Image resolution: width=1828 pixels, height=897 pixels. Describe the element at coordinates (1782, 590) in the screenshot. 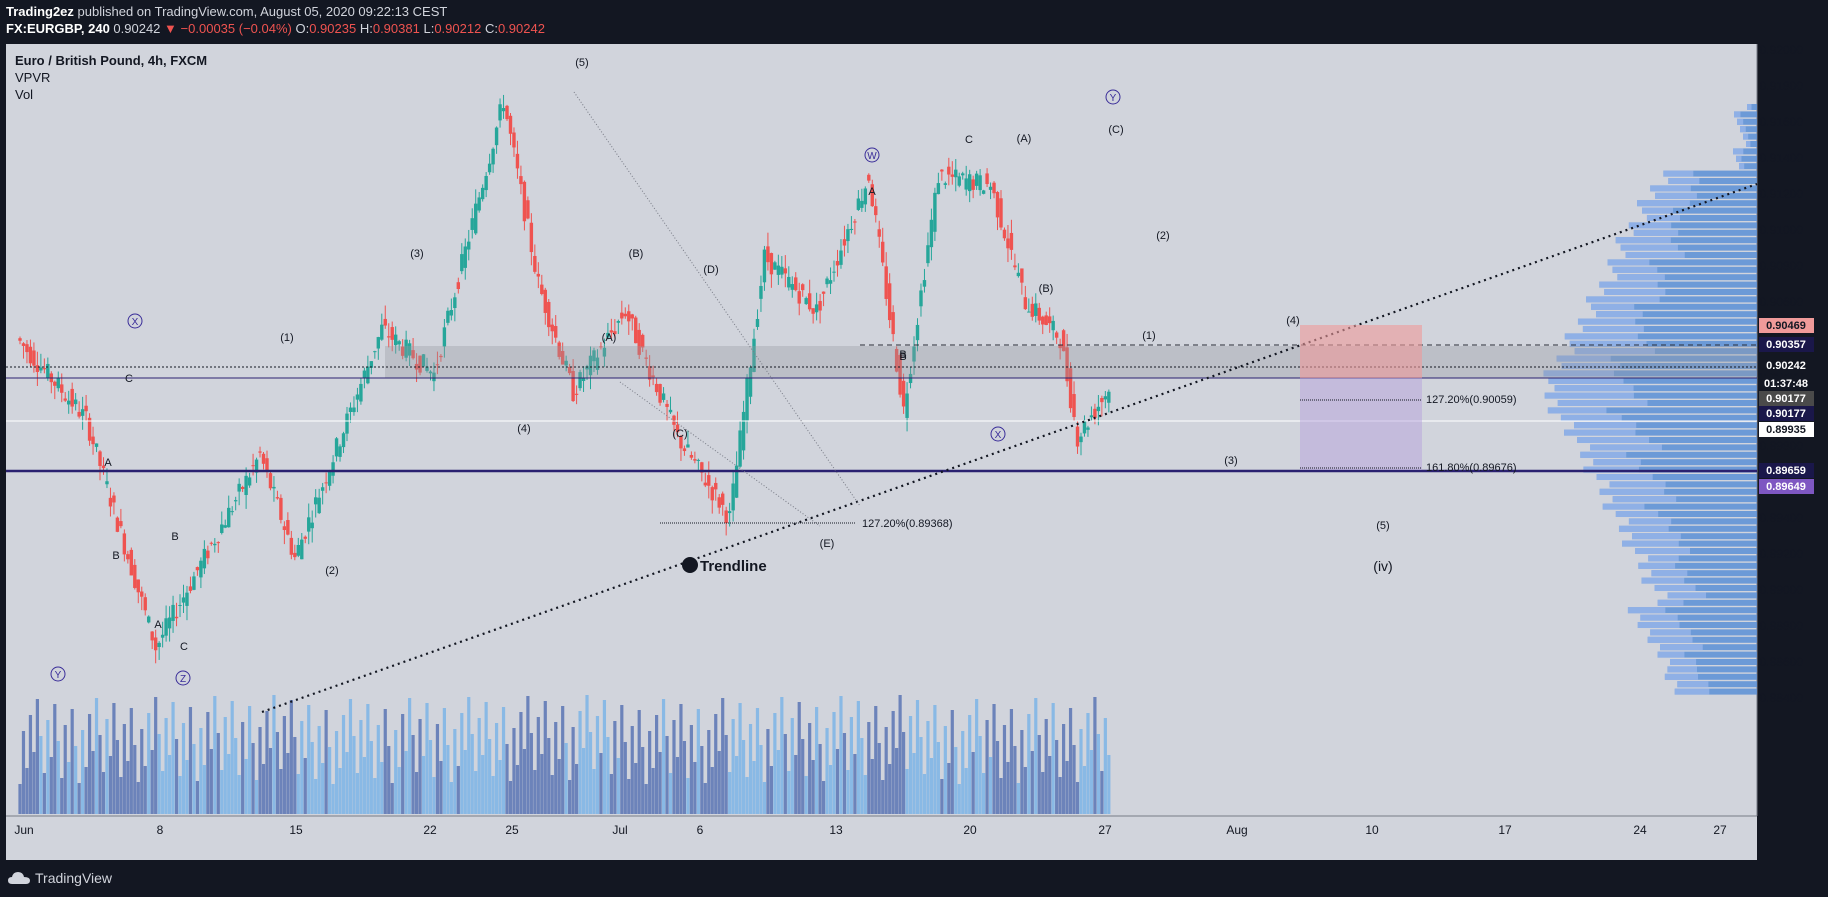

I see `y-tick-label: 0.89000` at that location.